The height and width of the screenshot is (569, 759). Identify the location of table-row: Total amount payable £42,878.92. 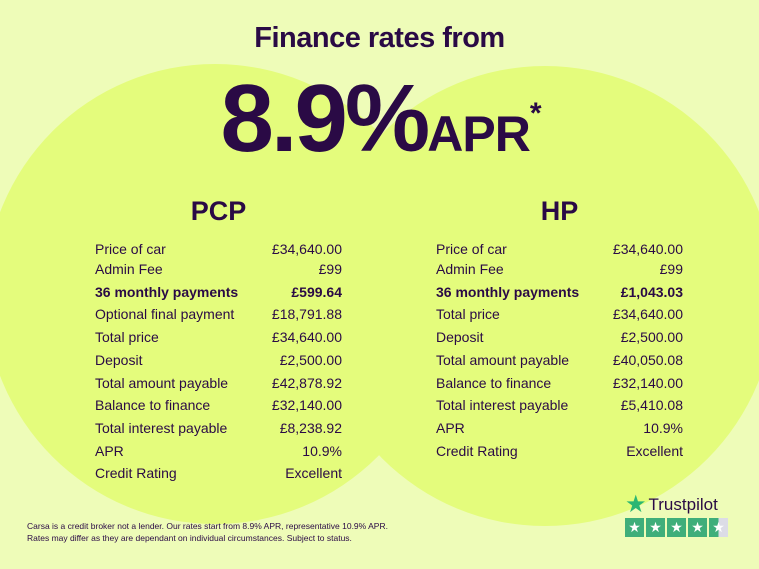
(218, 383).